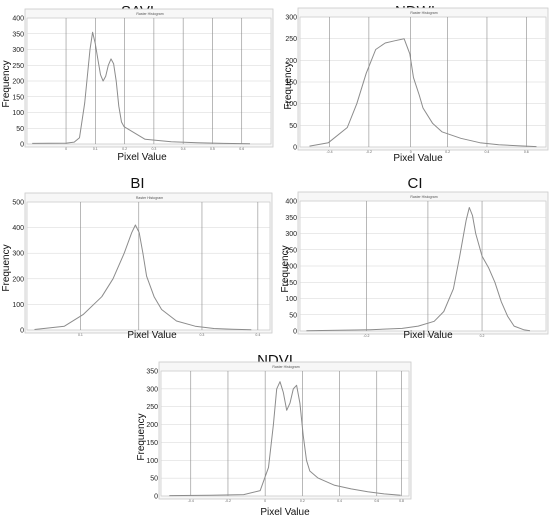 The height and width of the screenshot is (519, 550). What do you see at coordinates (137, 183) in the screenshot?
I see `chart-title: BI` at bounding box center [137, 183].